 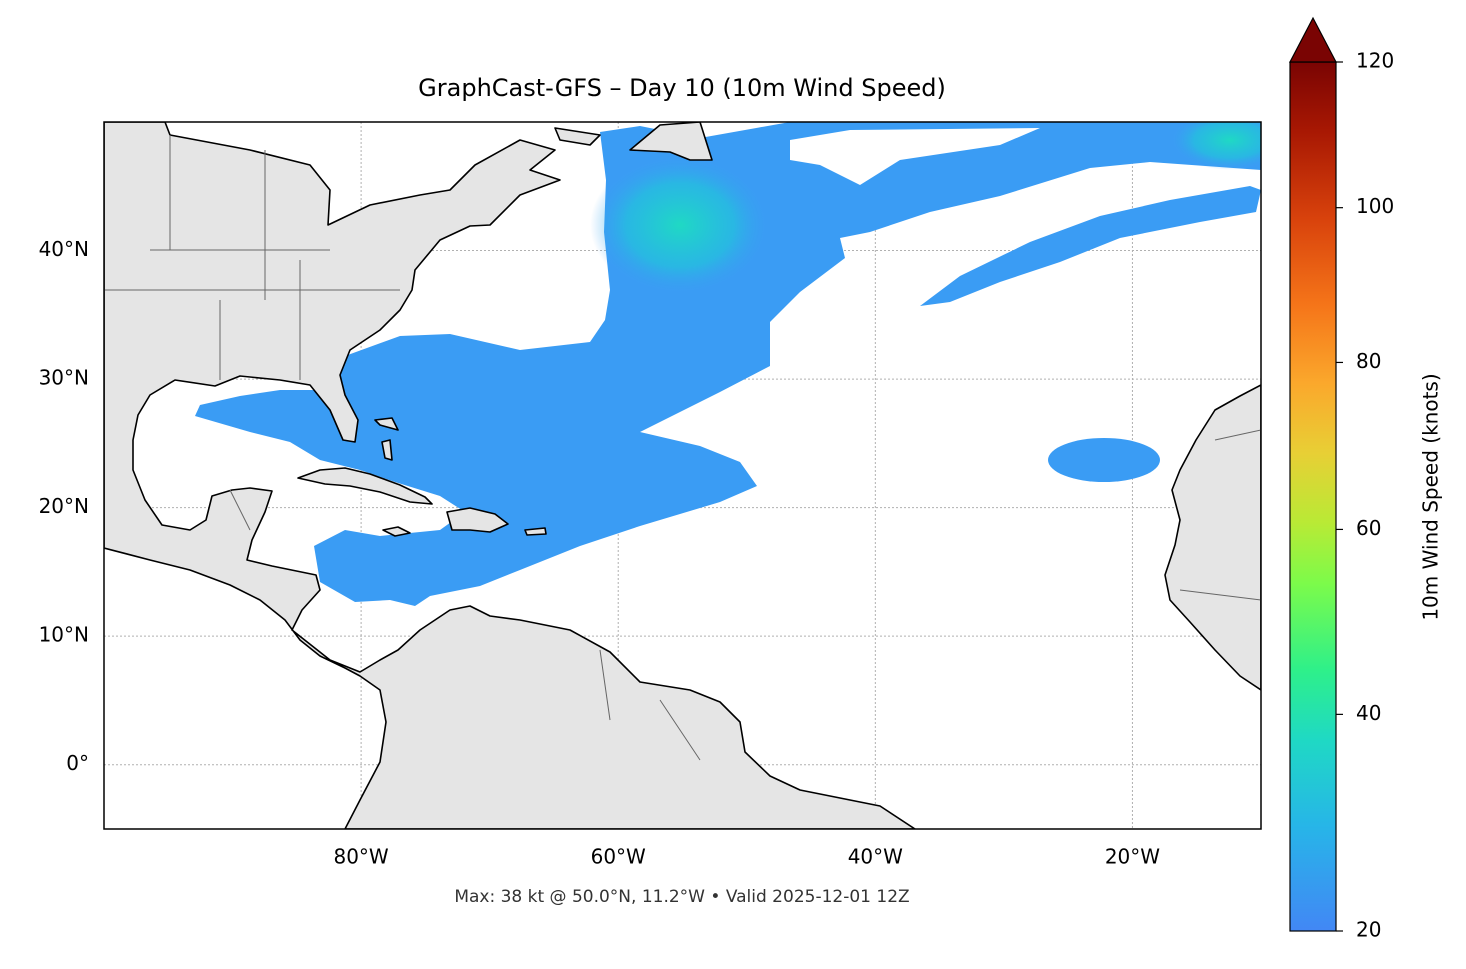 What do you see at coordinates (1368, 361) in the screenshot?
I see `colorbar-tick-label: 80` at bounding box center [1368, 361].